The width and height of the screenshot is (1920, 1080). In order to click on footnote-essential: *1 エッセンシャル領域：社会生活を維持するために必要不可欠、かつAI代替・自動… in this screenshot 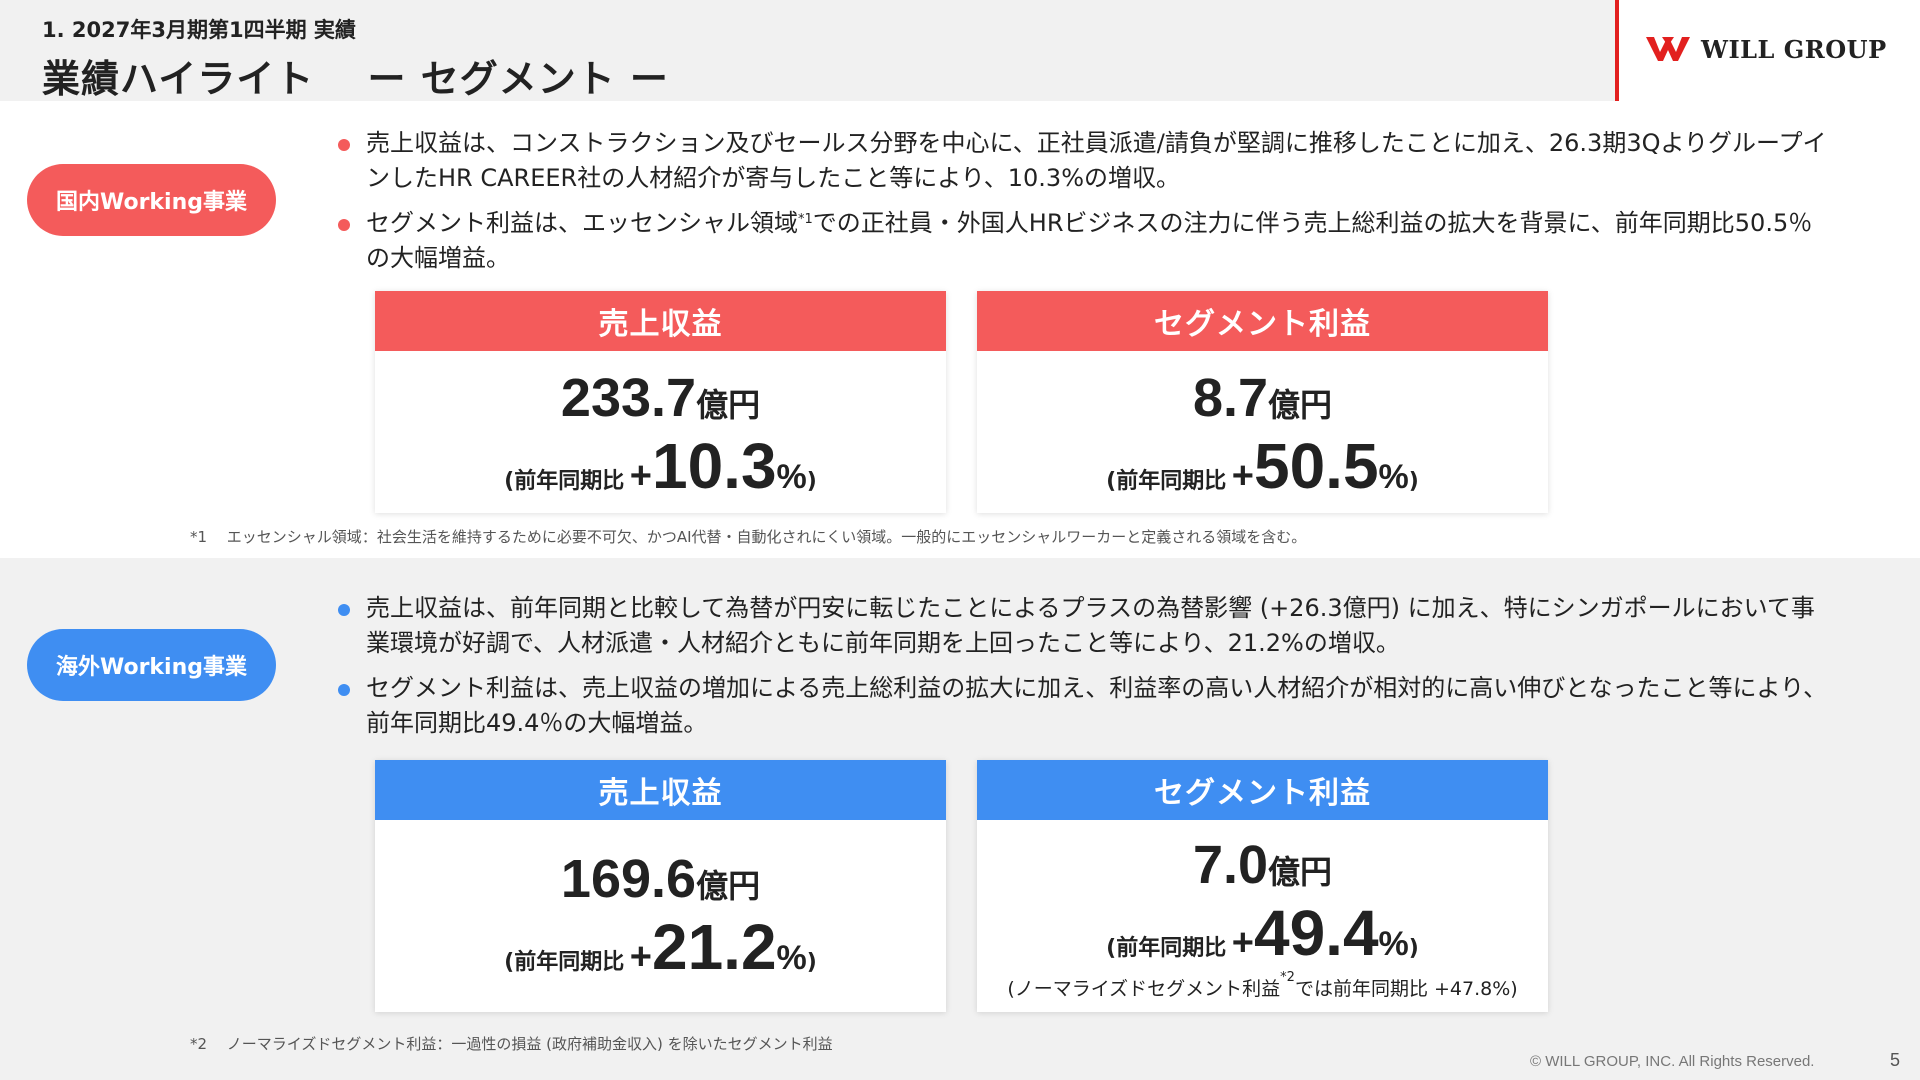, I will do `click(748, 537)`.